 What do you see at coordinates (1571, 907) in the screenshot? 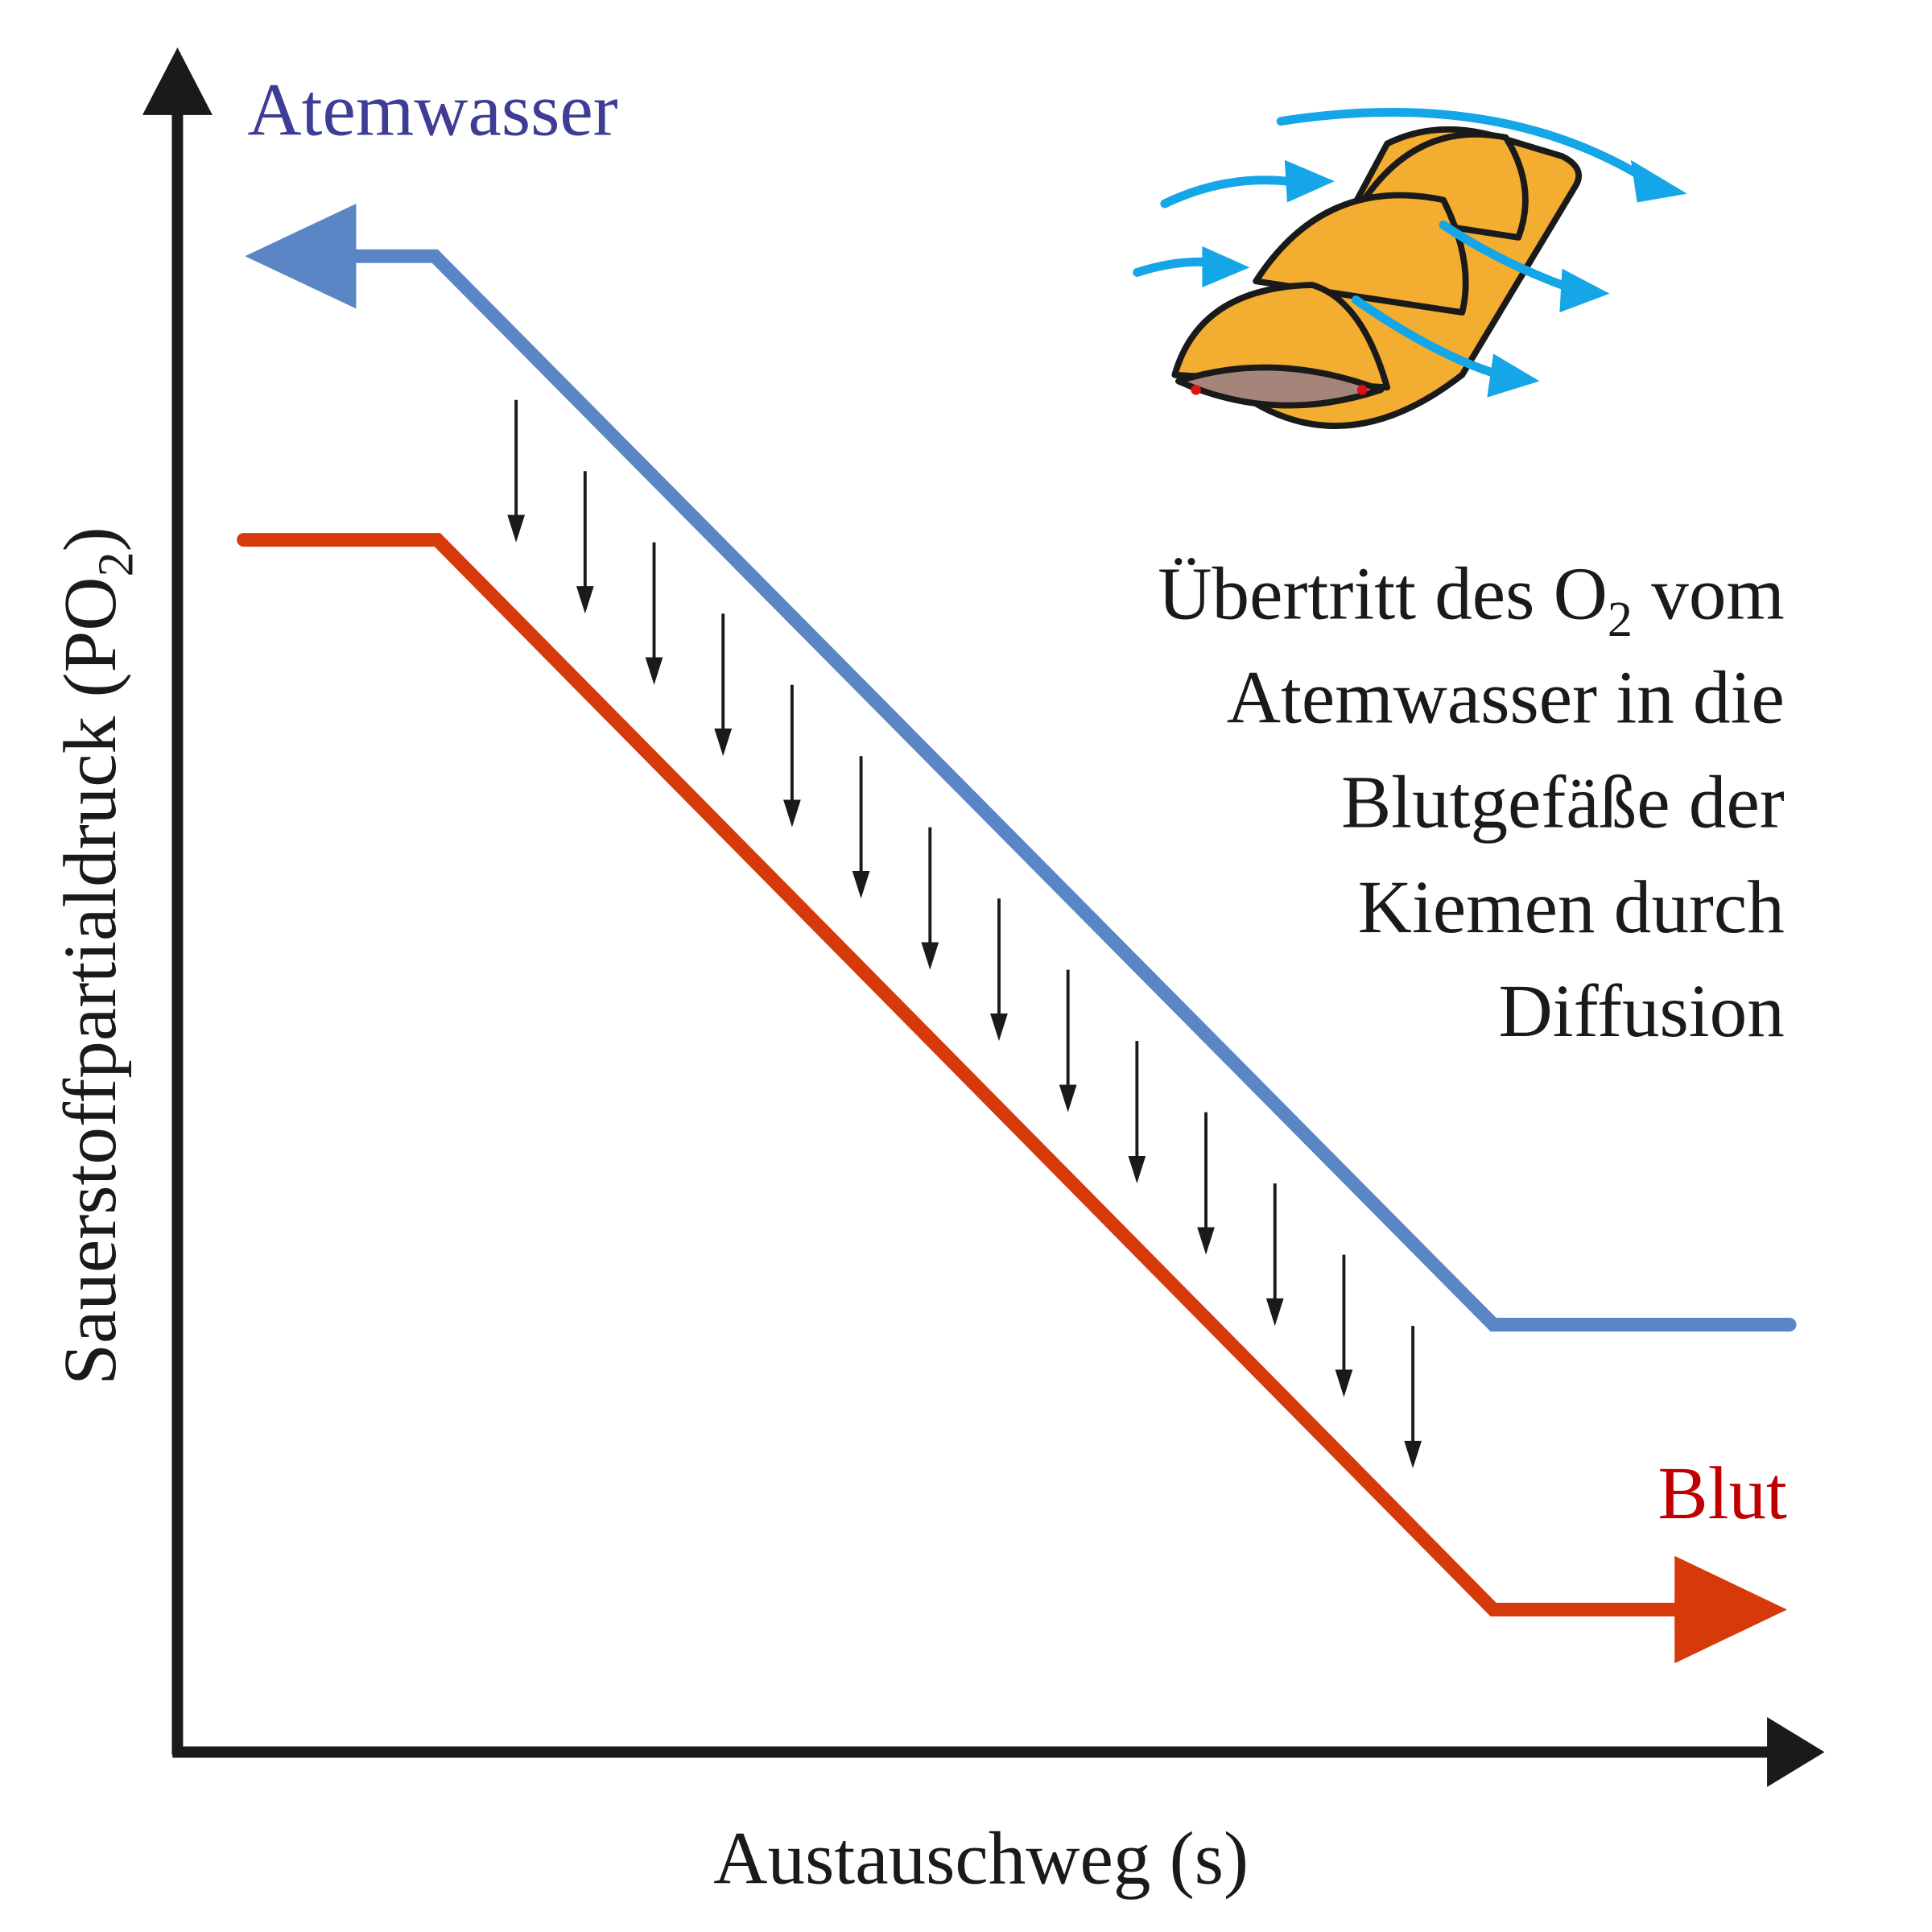
I see `annotation-line: Kiemen durch` at bounding box center [1571, 907].